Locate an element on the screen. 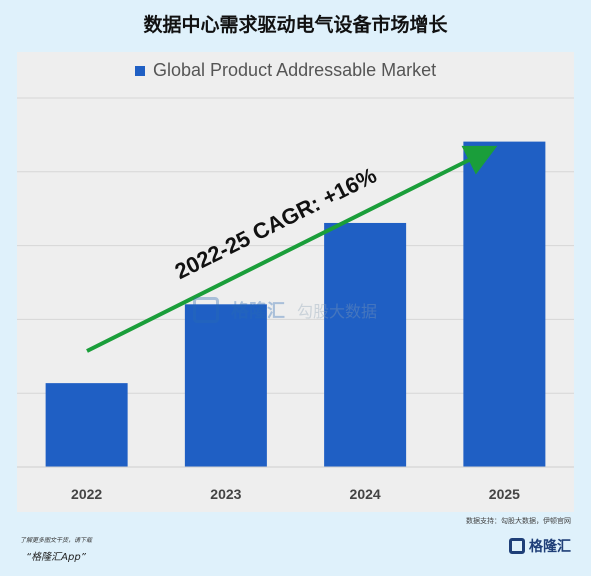 This screenshot has width=591, height=576. watermark-text: 格隆汇 is located at coordinates (258, 311).